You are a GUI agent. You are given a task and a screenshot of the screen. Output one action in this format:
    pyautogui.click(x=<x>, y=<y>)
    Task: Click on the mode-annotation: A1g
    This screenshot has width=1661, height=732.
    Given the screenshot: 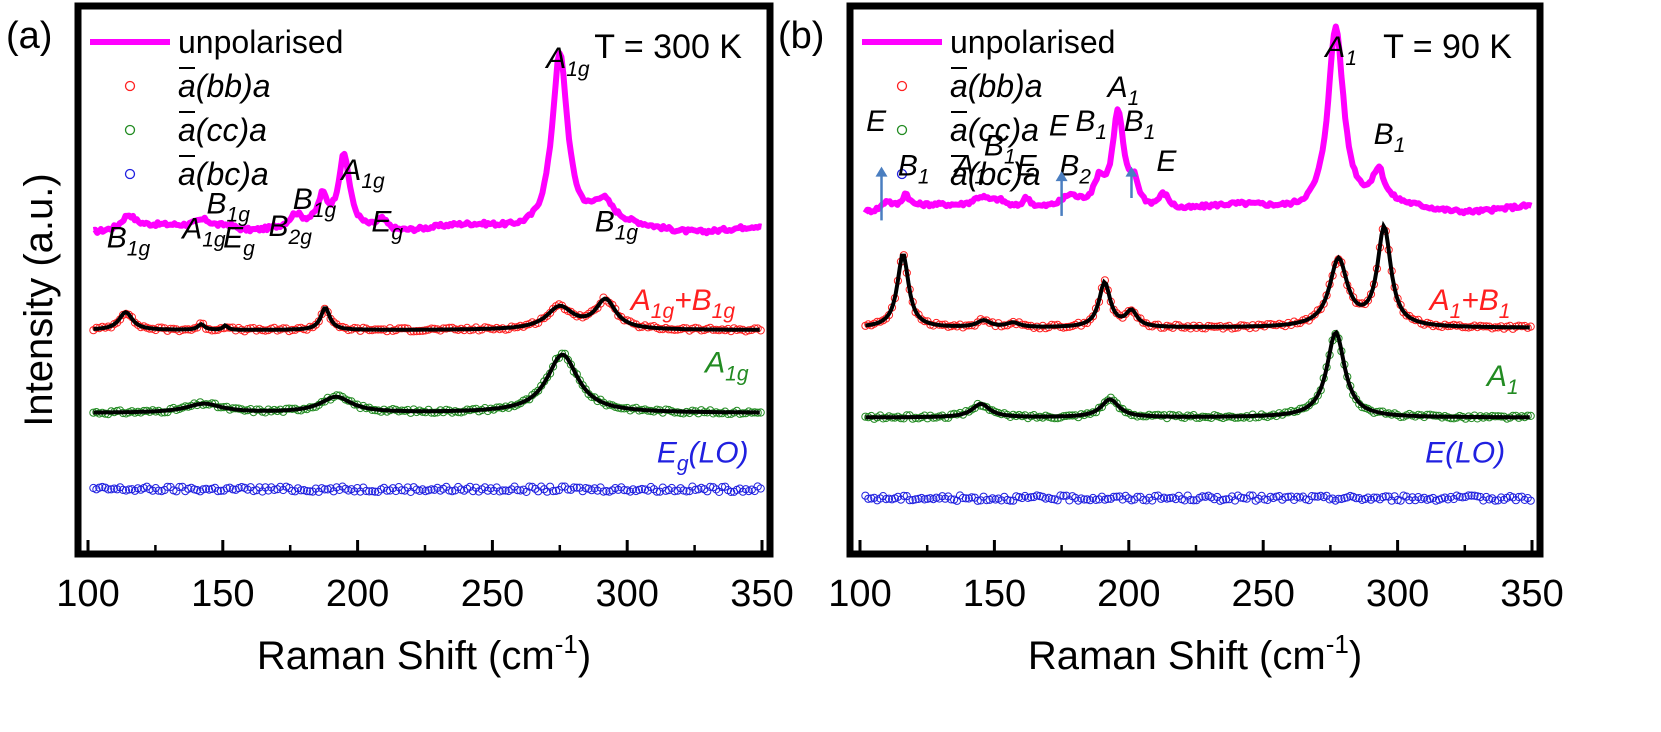 What is the action you would take?
    pyautogui.click(x=567, y=61)
    